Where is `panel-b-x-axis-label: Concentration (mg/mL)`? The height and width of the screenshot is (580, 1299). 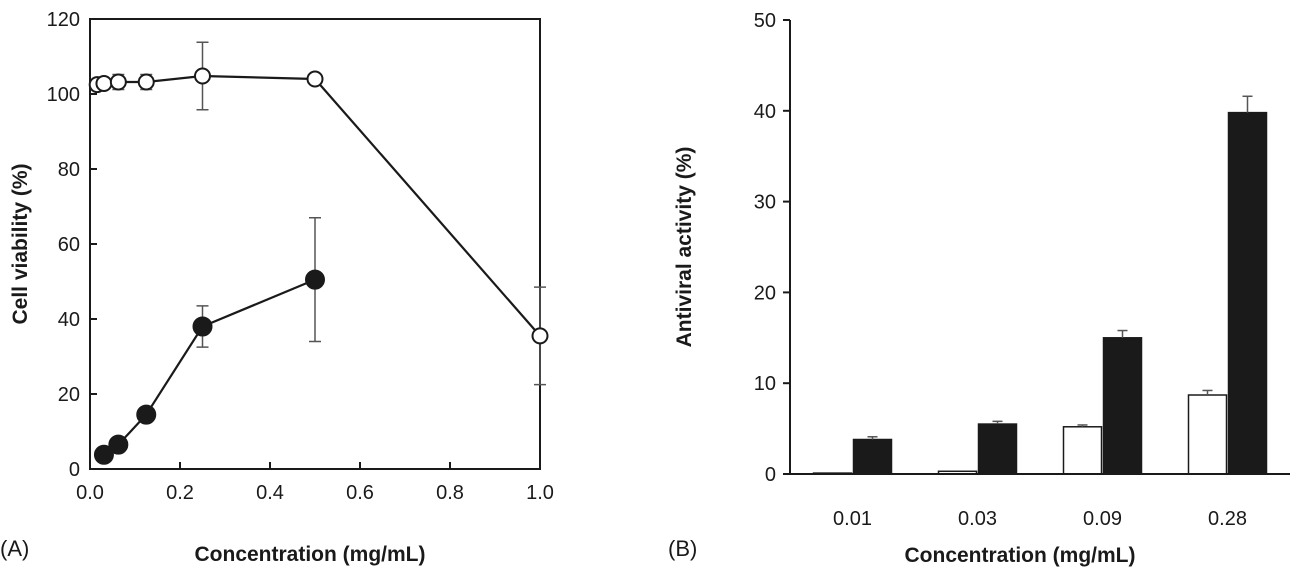 panel-b-x-axis-label: Concentration (mg/mL) is located at coordinates (1020, 555).